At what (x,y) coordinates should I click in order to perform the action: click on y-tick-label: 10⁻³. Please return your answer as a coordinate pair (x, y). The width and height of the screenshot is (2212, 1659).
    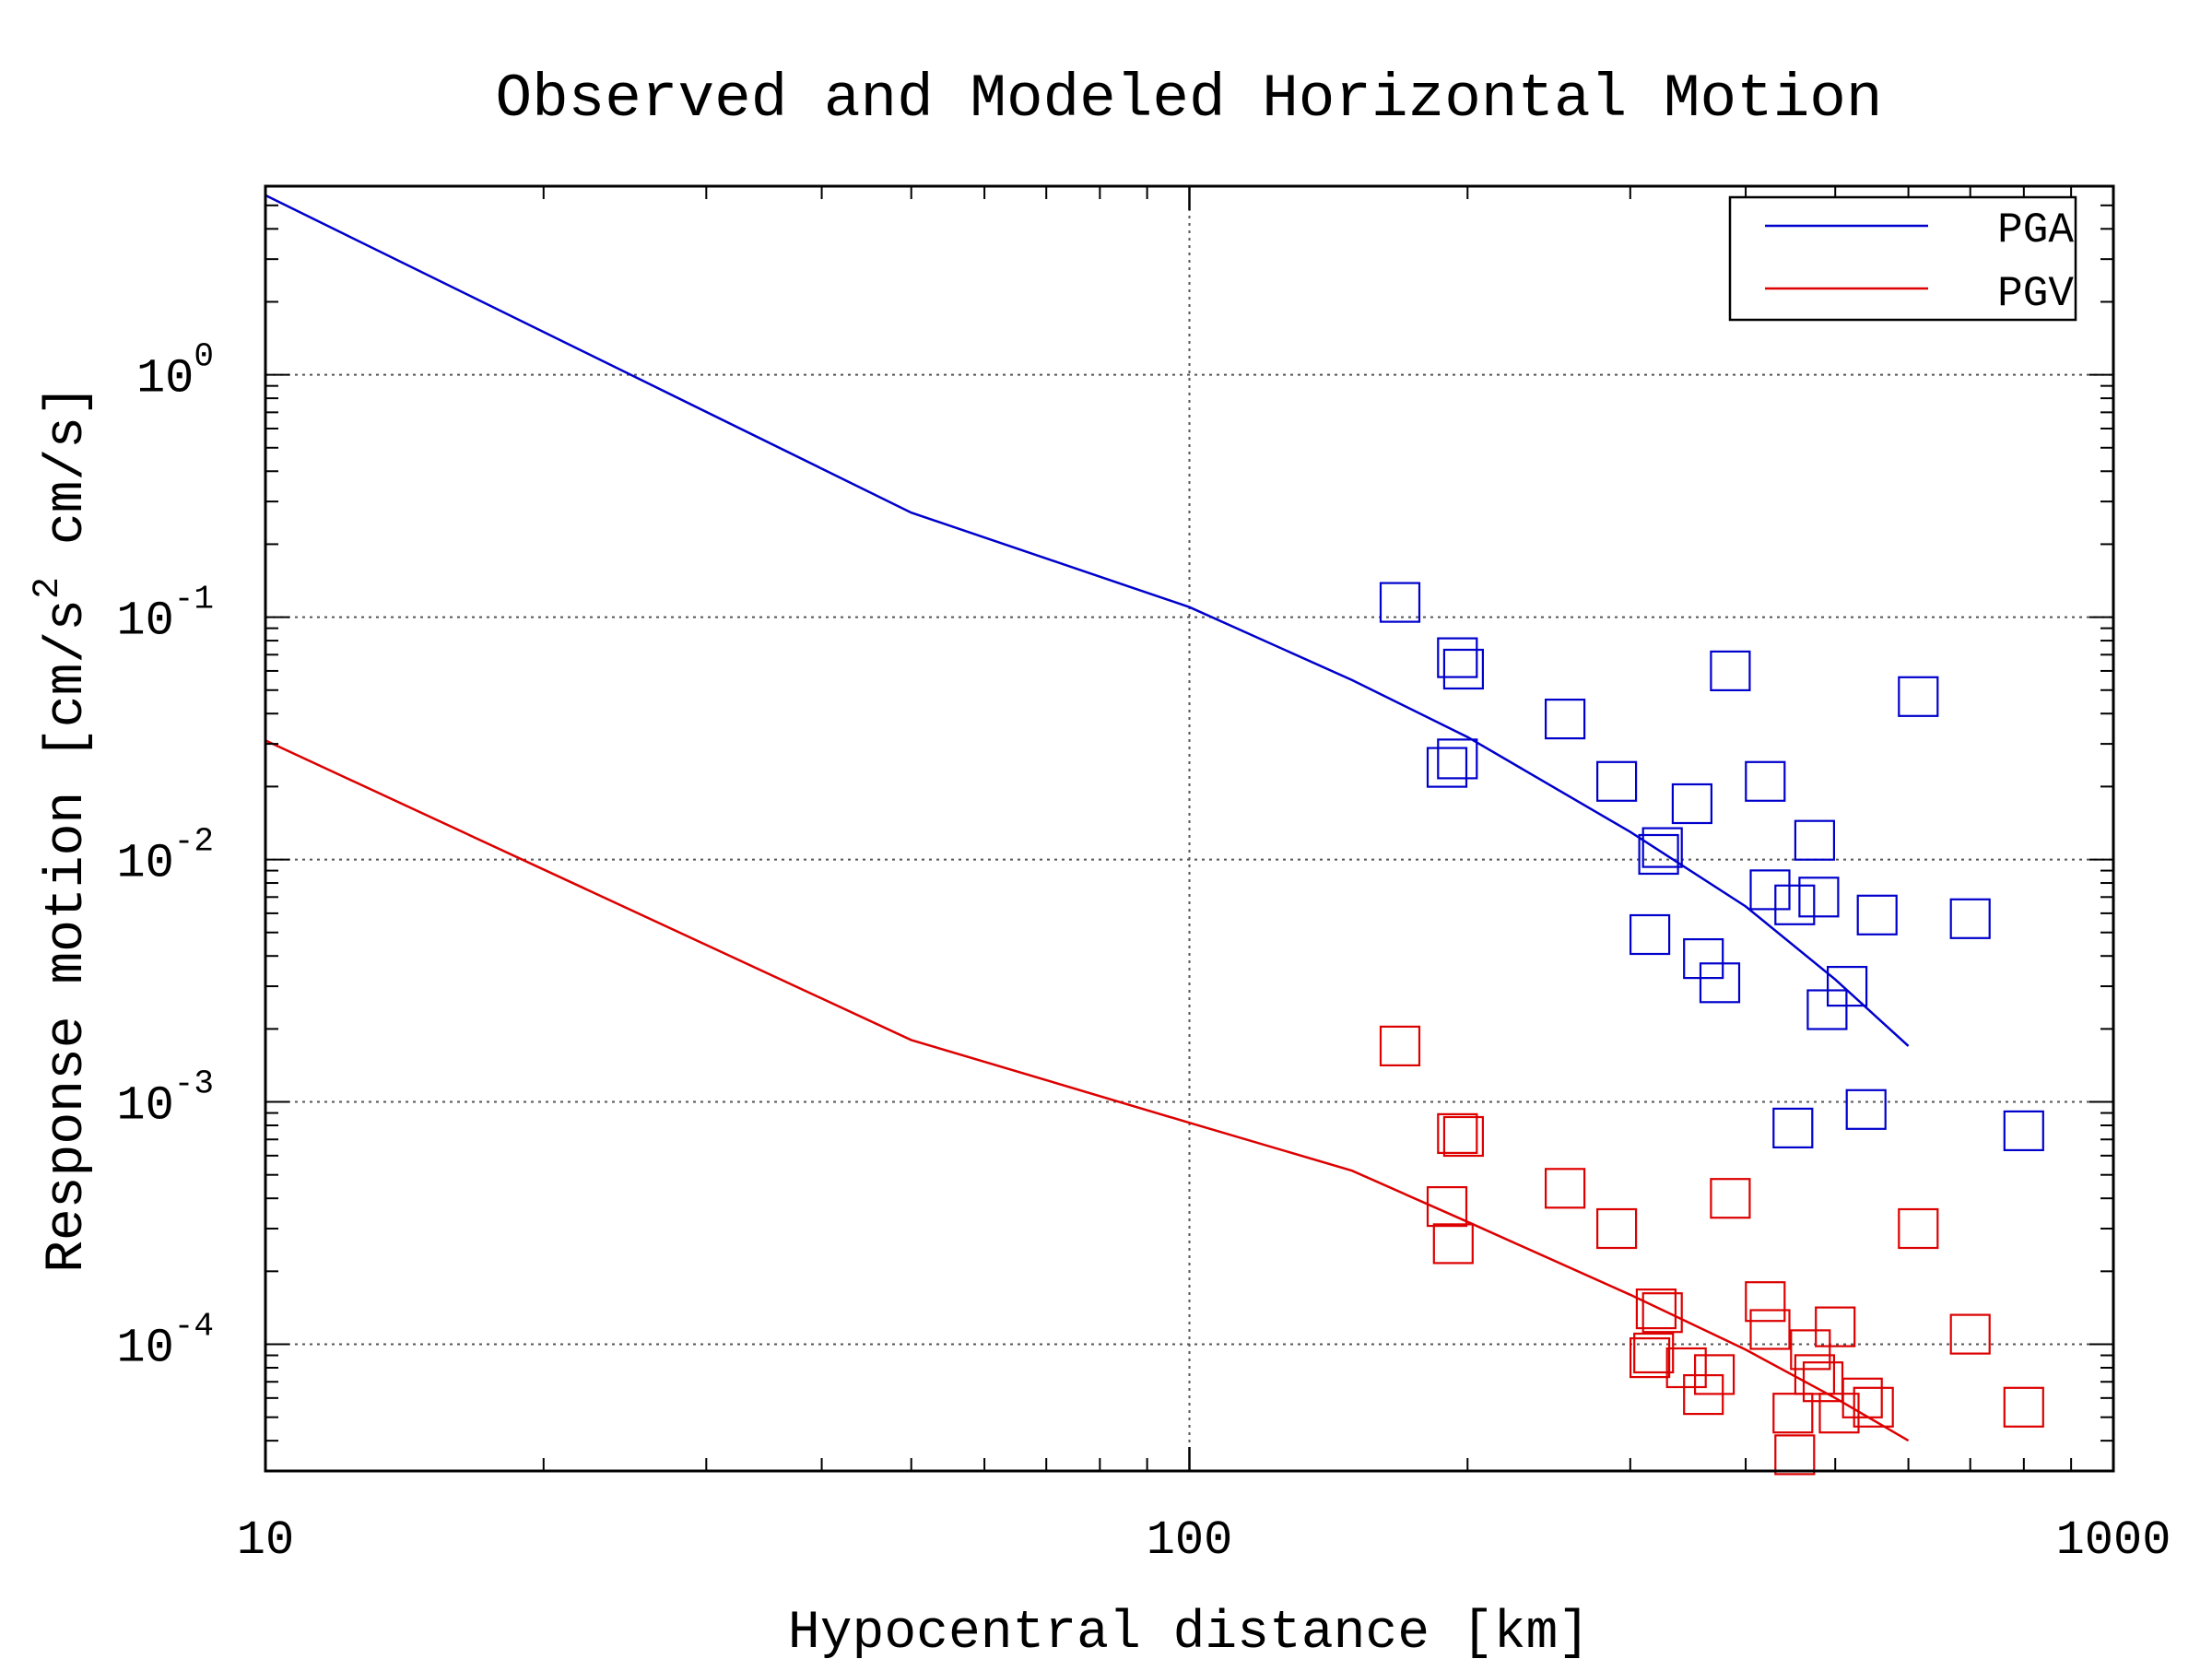
    Looking at the image, I should click on (165, 1099).